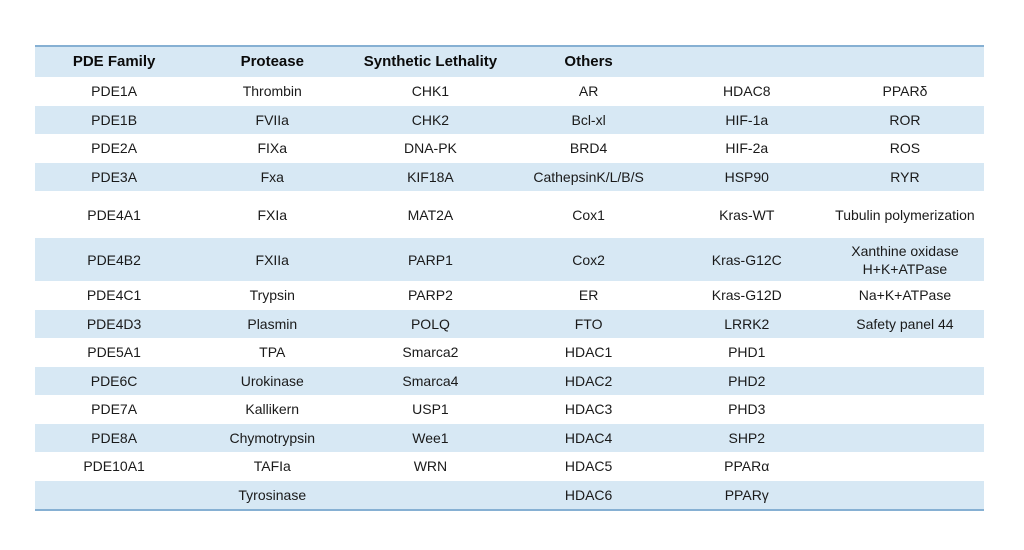  Describe the element at coordinates (747, 323) in the screenshot. I see `table-cell: LRRK2` at that location.